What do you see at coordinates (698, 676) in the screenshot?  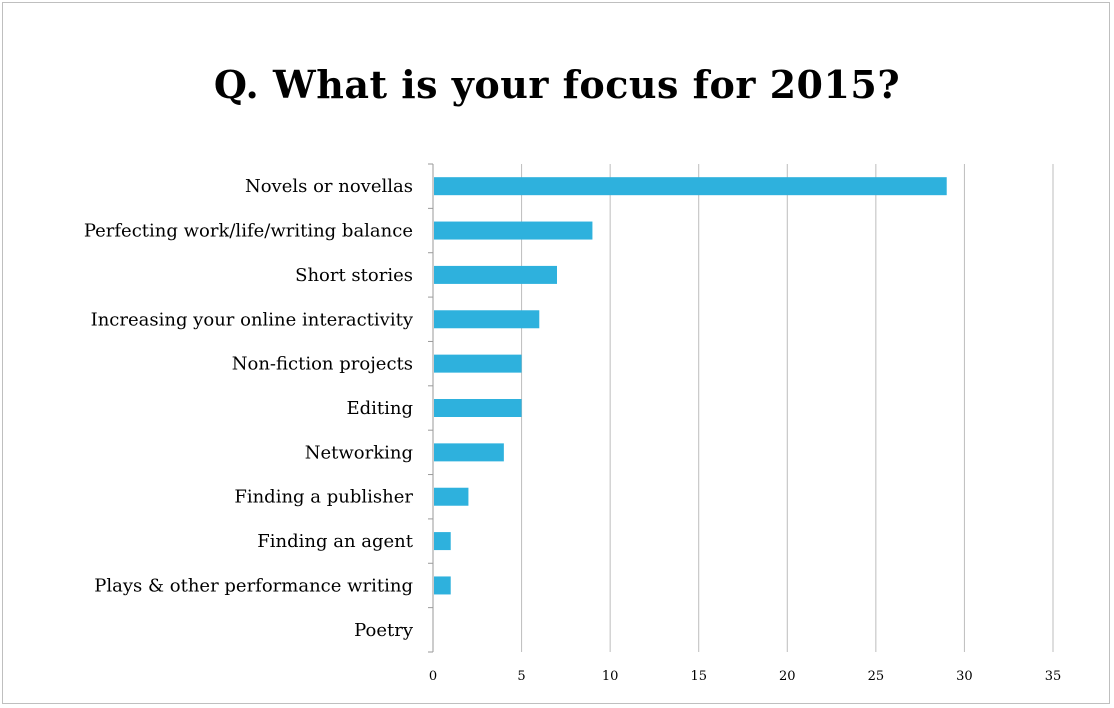 I see `x-tick-label-15: 15` at bounding box center [698, 676].